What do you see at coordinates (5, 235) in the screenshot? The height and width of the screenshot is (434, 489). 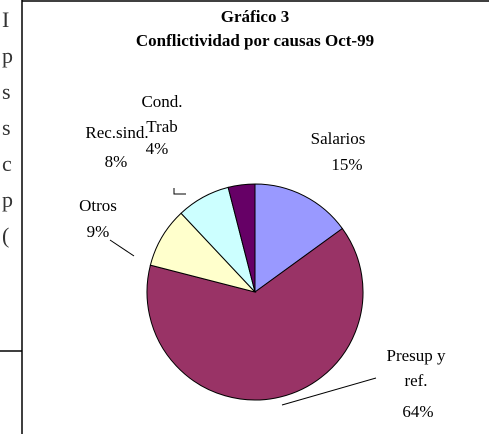 I see `document-text: (` at bounding box center [5, 235].